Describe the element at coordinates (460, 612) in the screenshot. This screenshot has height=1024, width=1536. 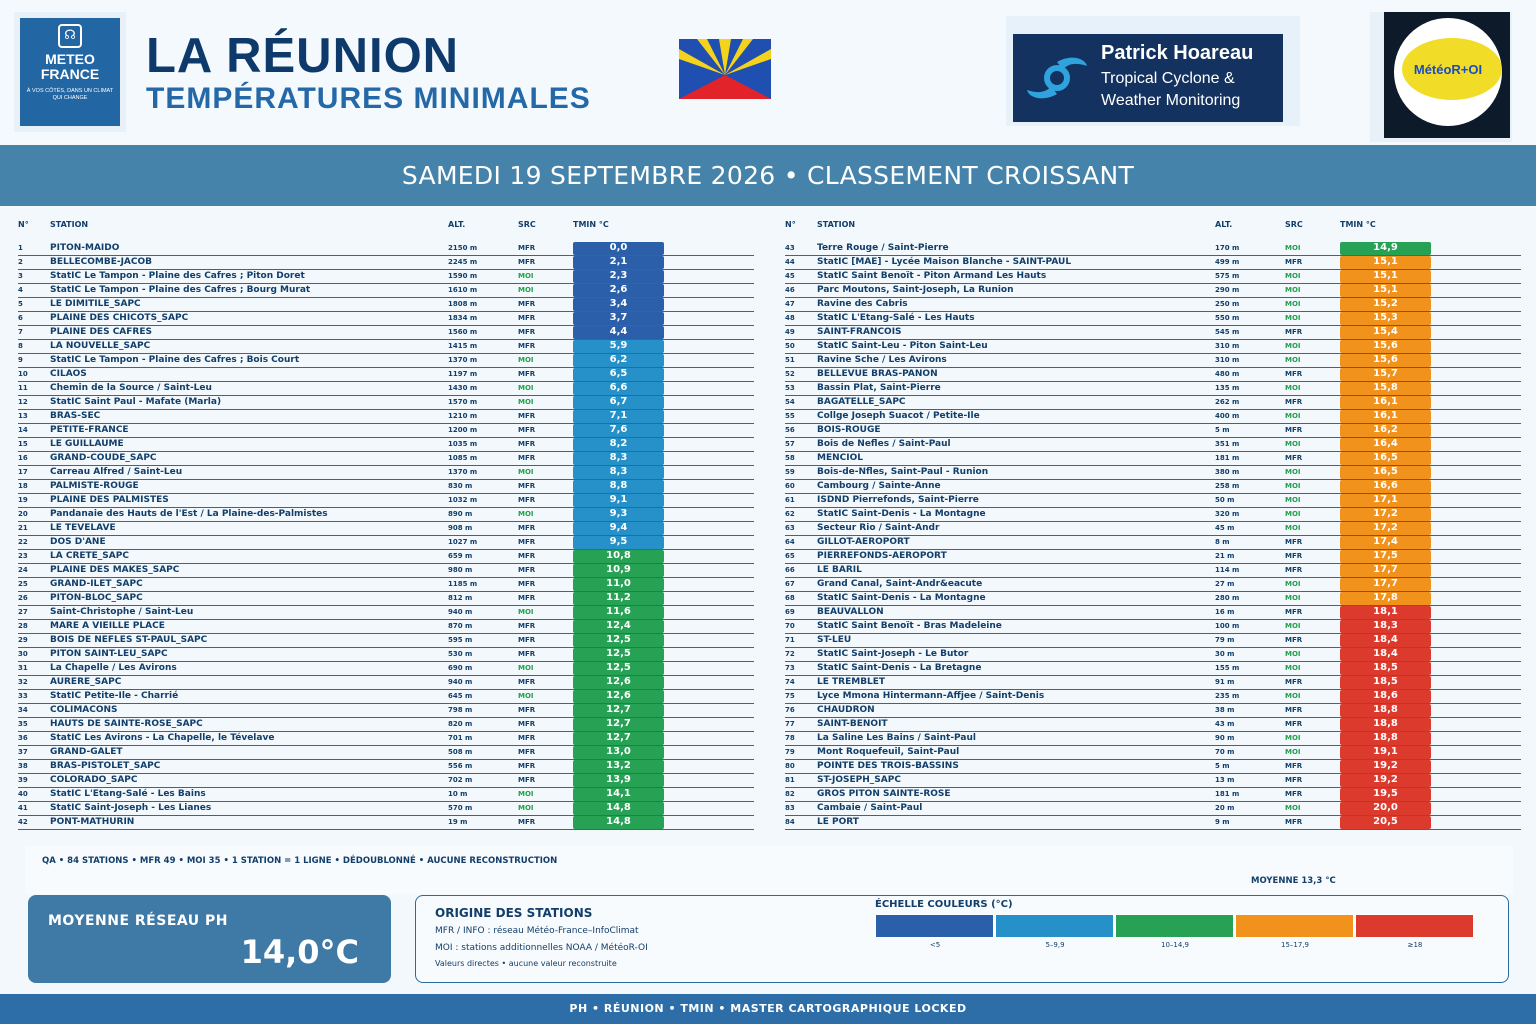
I see `station-altitude: 940 m` at that location.